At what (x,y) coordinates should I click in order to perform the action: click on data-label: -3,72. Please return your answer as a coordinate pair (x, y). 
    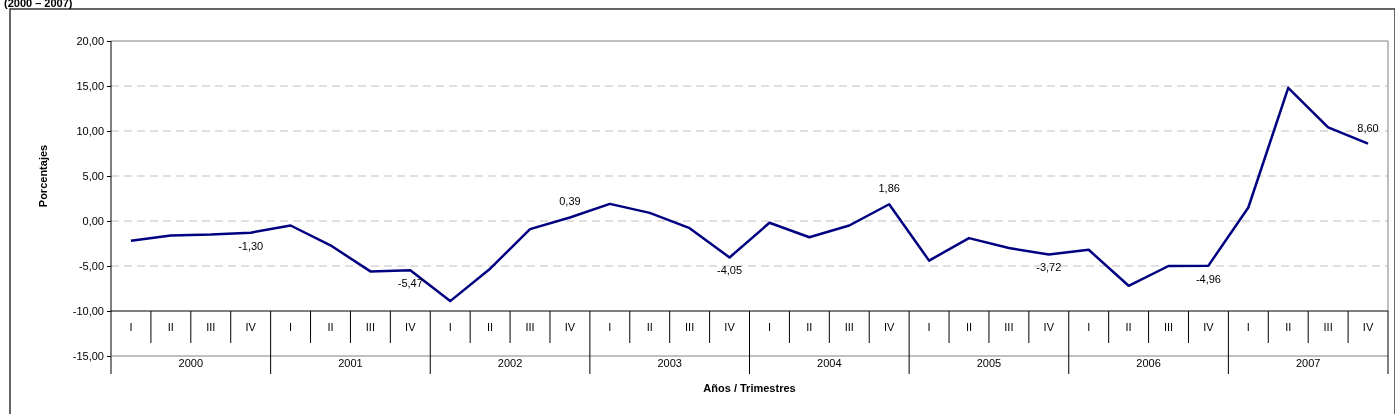
    Looking at the image, I should click on (1049, 267).